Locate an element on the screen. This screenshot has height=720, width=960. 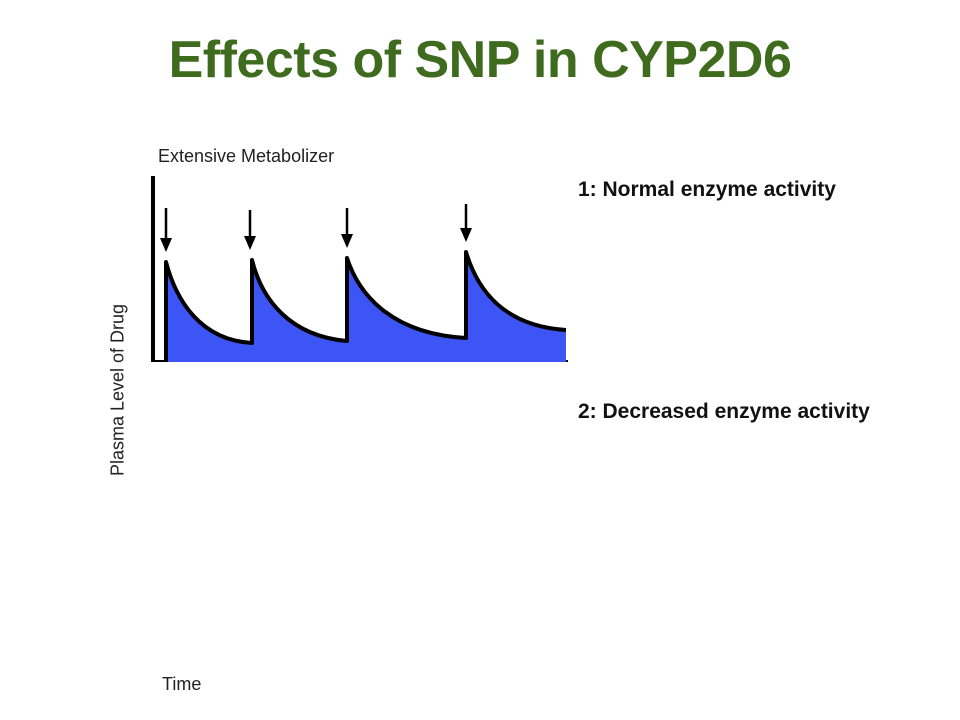
drug-level-curve is located at coordinates (365, 306).